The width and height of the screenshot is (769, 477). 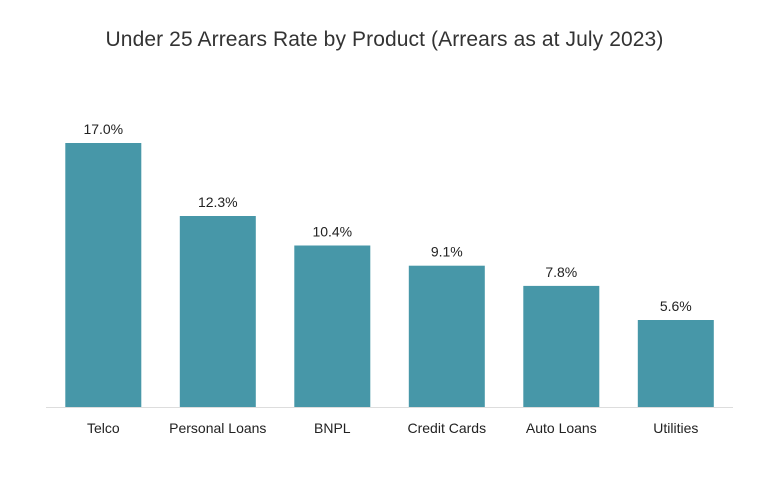 I want to click on bar-personal-loans, so click(x=217, y=311).